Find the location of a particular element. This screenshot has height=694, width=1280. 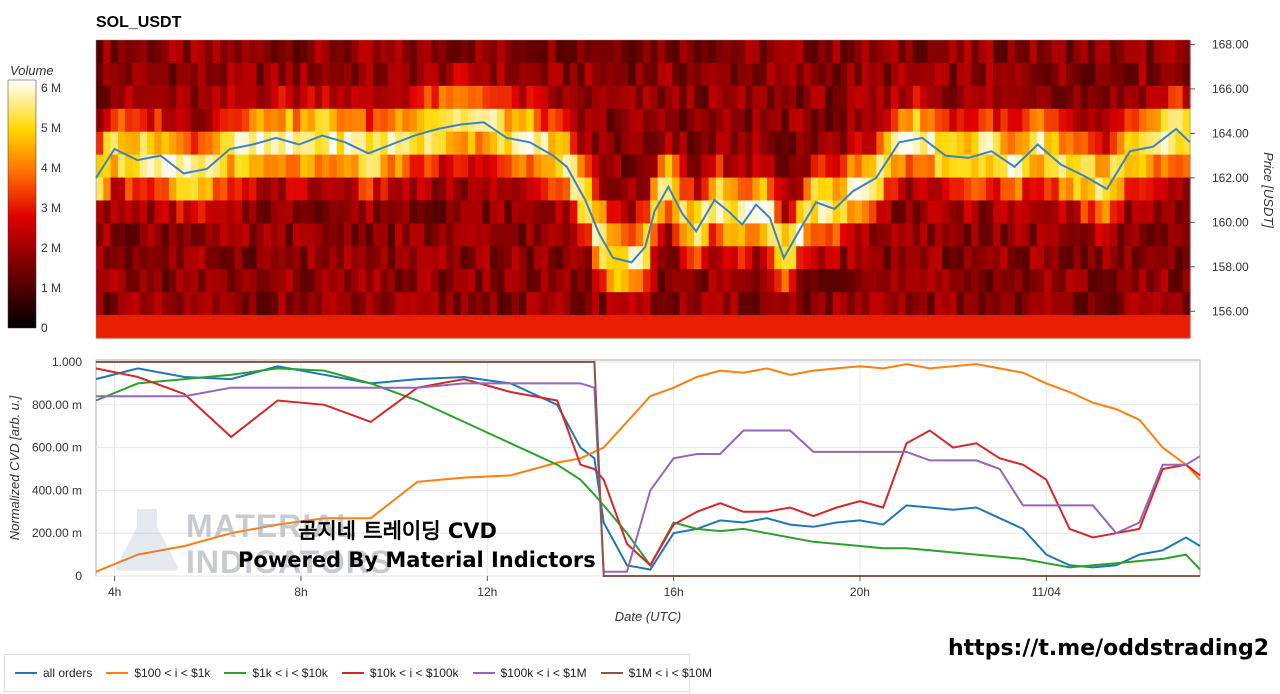

legend-item: $1M < i < $10M is located at coordinates (656, 673).